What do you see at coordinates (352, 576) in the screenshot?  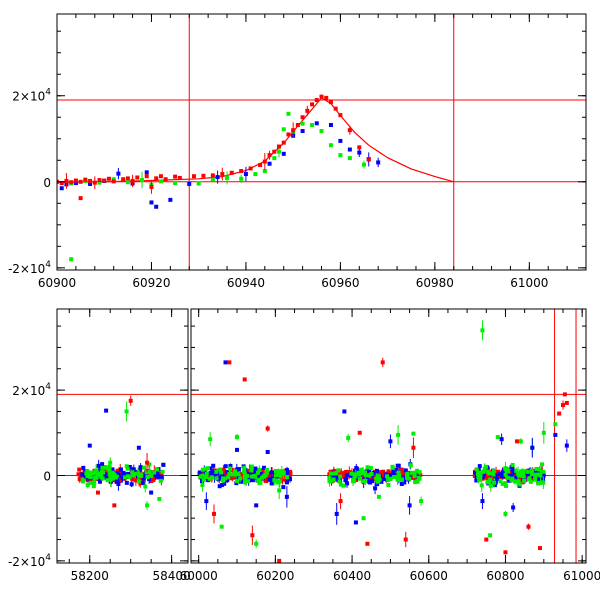 I see `bottom-xtick-label: 60400` at bounding box center [352, 576].